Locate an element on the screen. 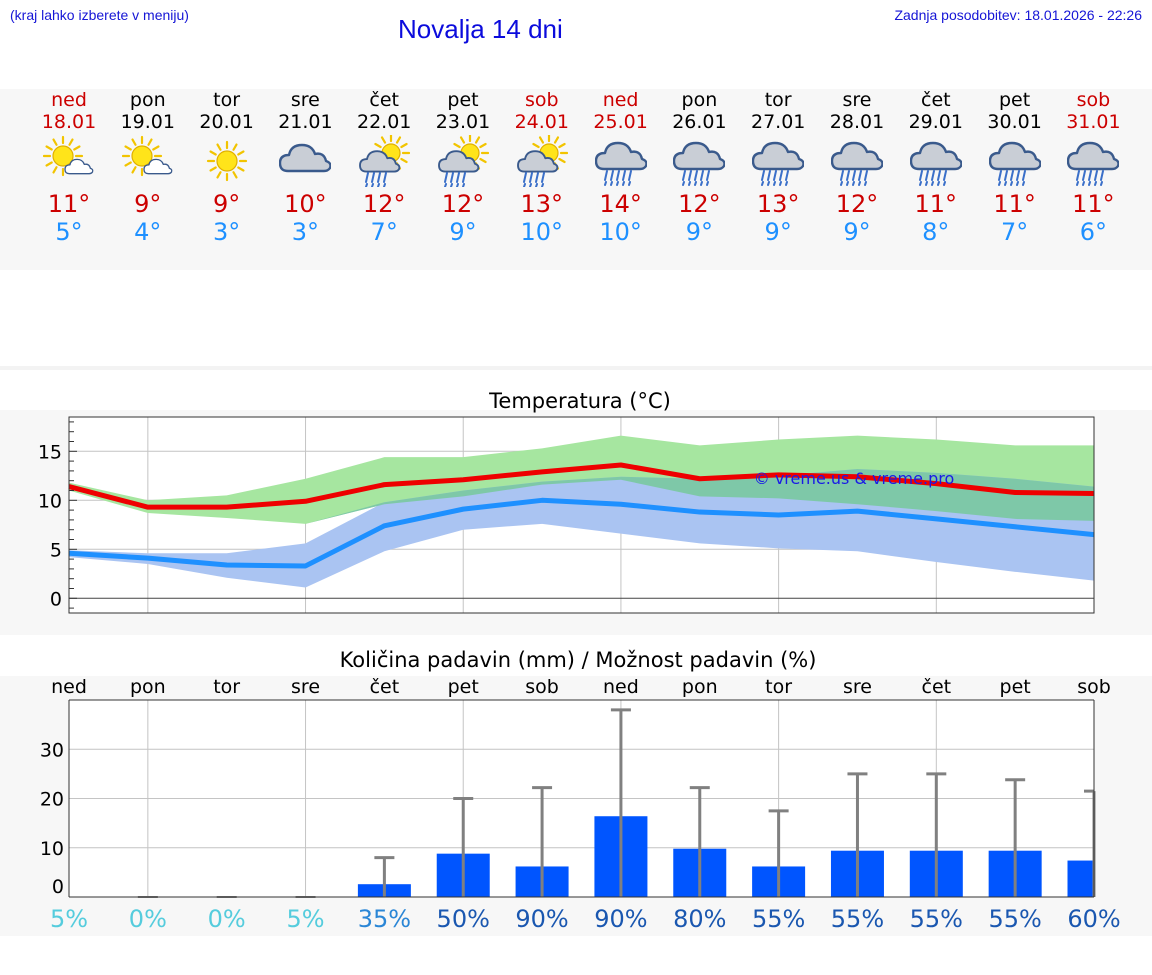  min-temp: 4° is located at coordinates (148, 232).